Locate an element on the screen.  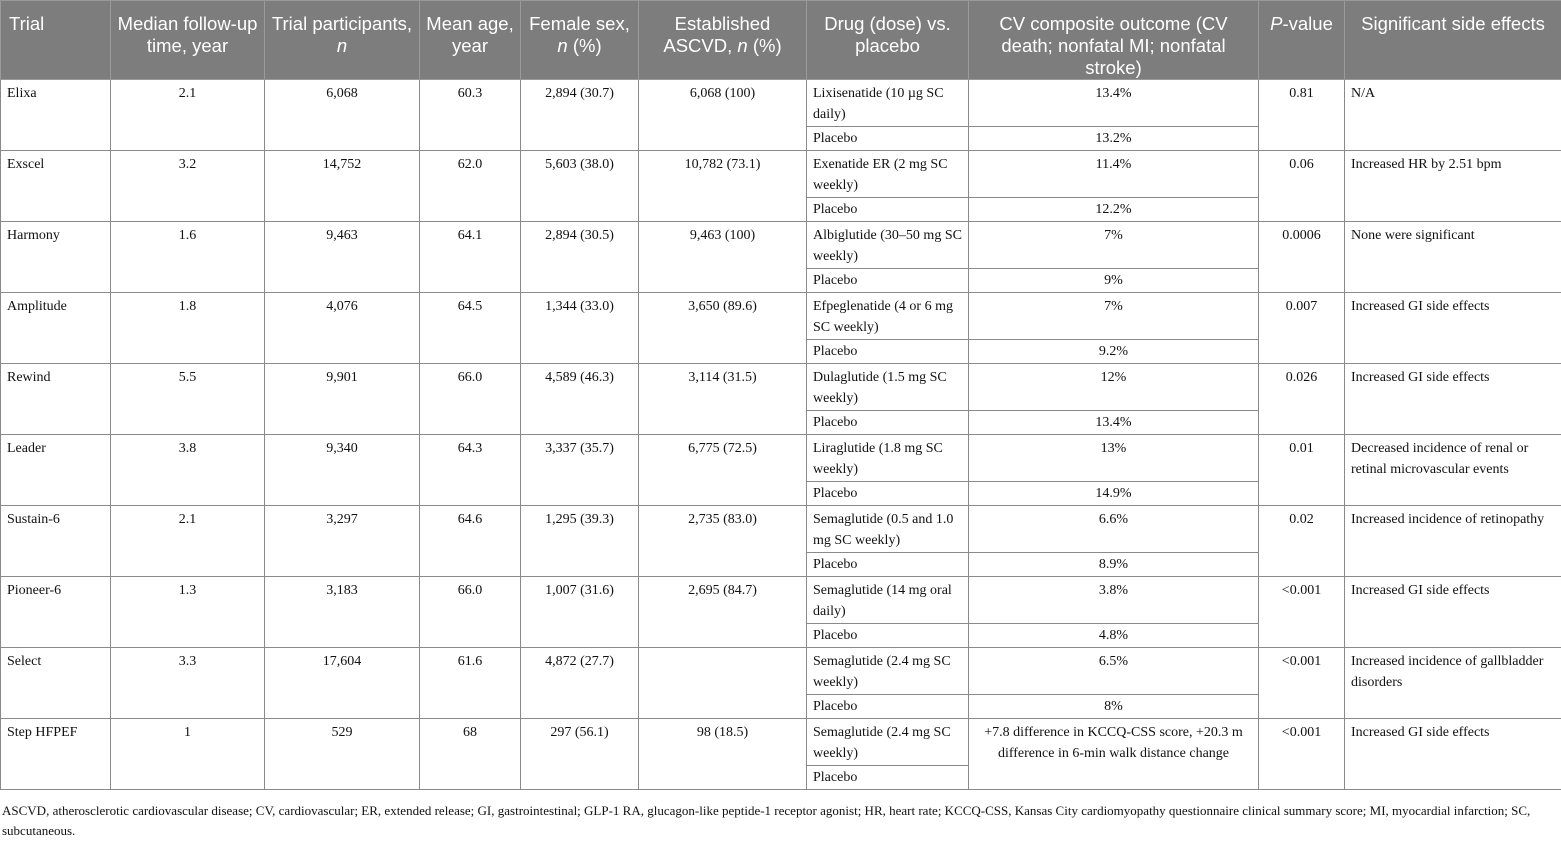
header-female: Female sex, n (%) is located at coordinates (579, 40).